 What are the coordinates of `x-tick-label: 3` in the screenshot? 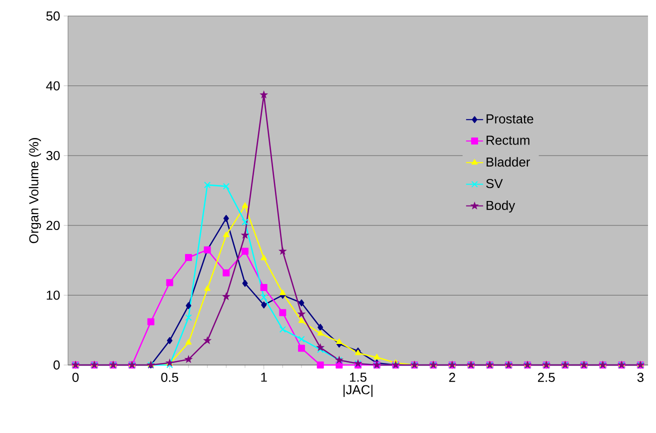 It's located at (640, 377).